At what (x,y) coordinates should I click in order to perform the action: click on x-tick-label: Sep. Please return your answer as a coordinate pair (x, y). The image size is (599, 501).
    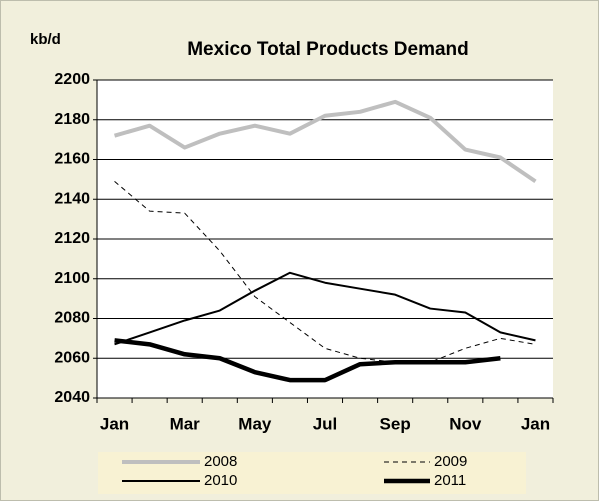
    Looking at the image, I should click on (395, 423).